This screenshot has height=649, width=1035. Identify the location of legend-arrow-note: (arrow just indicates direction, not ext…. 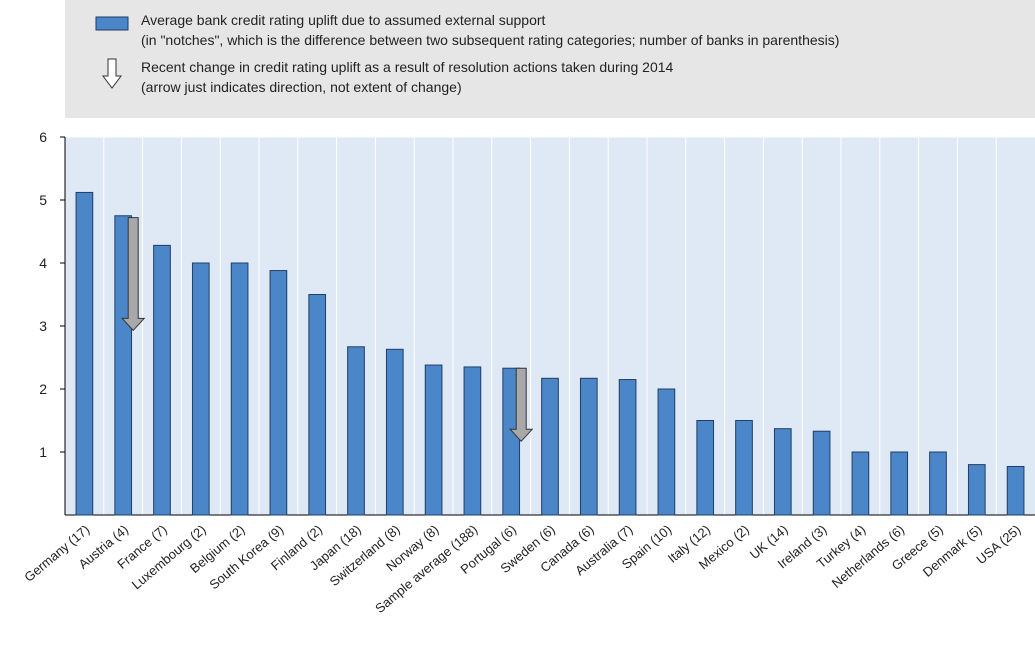
(301, 87).